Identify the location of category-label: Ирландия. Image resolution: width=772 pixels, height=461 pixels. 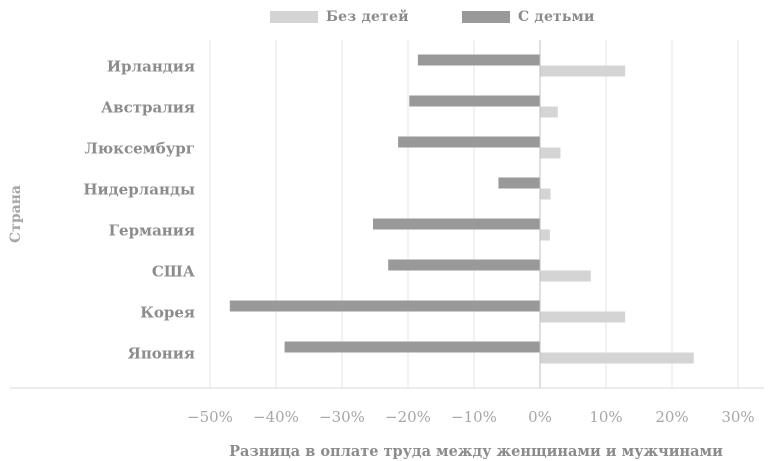
(151, 67).